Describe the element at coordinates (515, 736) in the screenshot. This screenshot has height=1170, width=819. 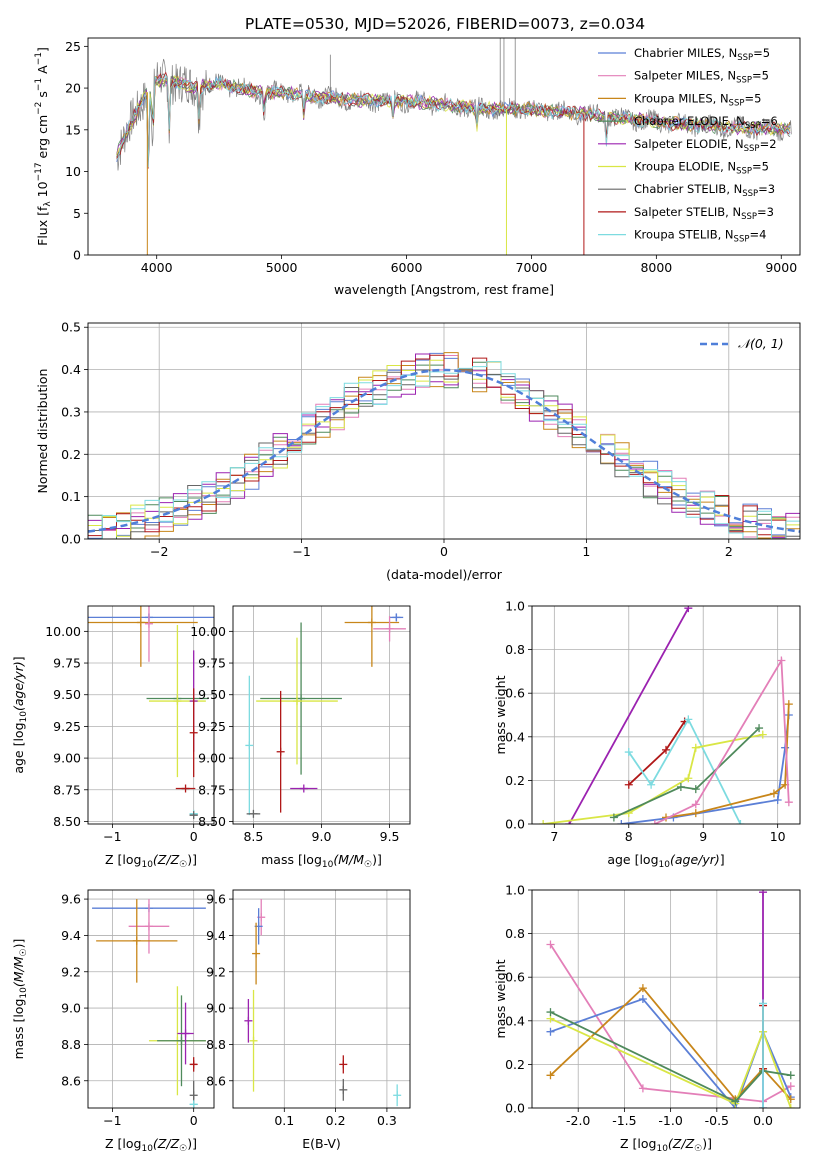
I see `y-tick-label: 0.4` at that location.